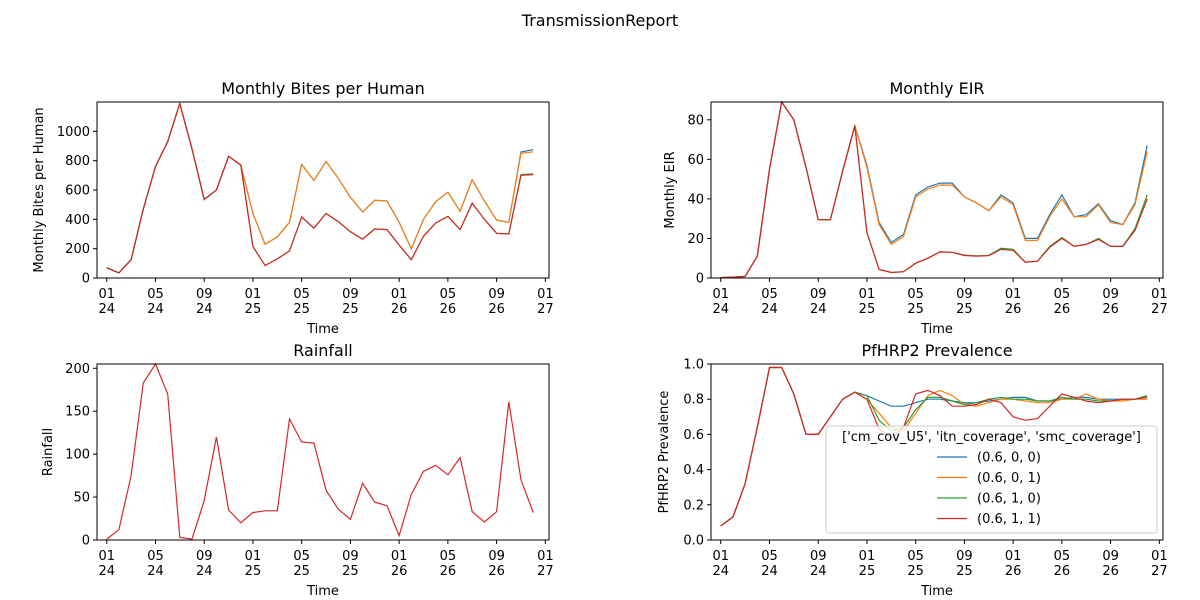 This screenshot has width=1200, height=600. I want to click on y-axis-label: Monthly Bites per Human, so click(39, 189).